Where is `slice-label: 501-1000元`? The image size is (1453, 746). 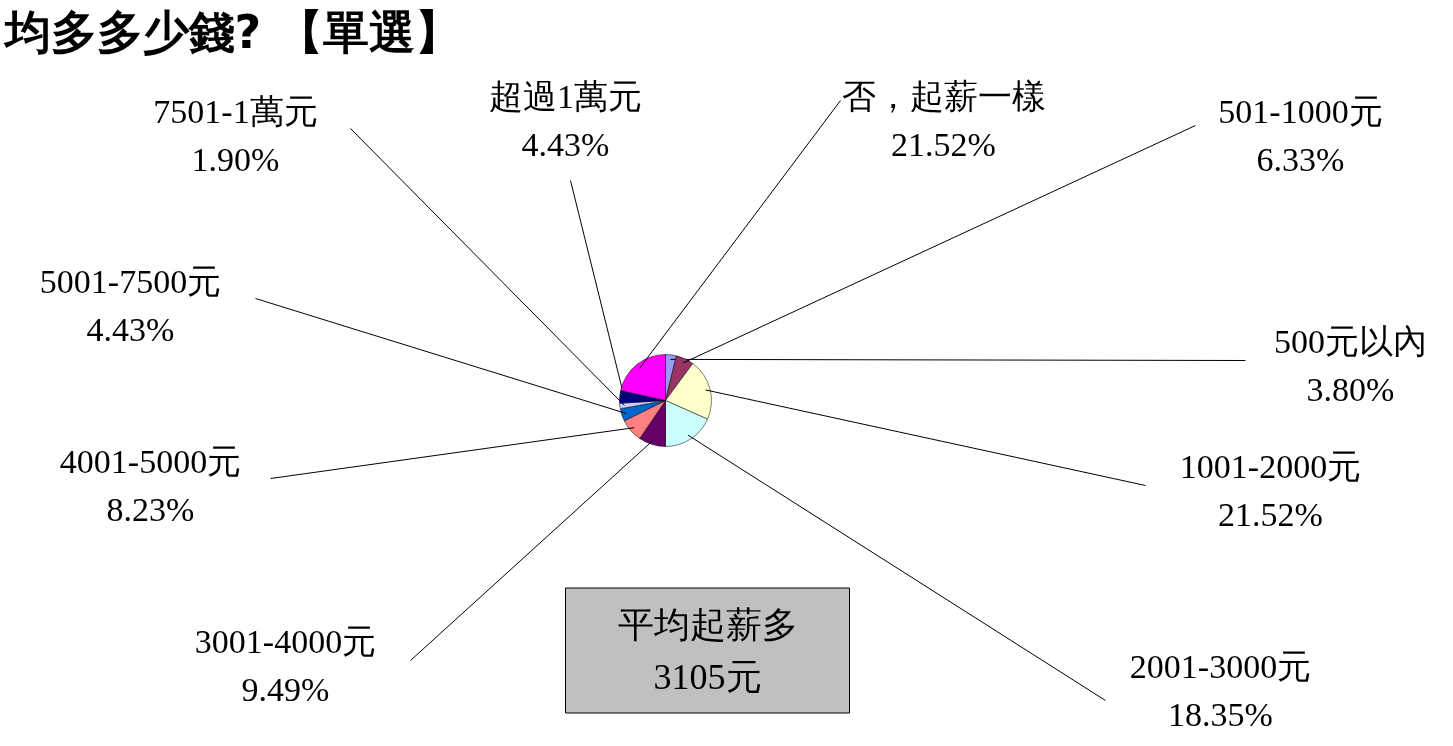 slice-label: 501-1000元 is located at coordinates (1300, 111).